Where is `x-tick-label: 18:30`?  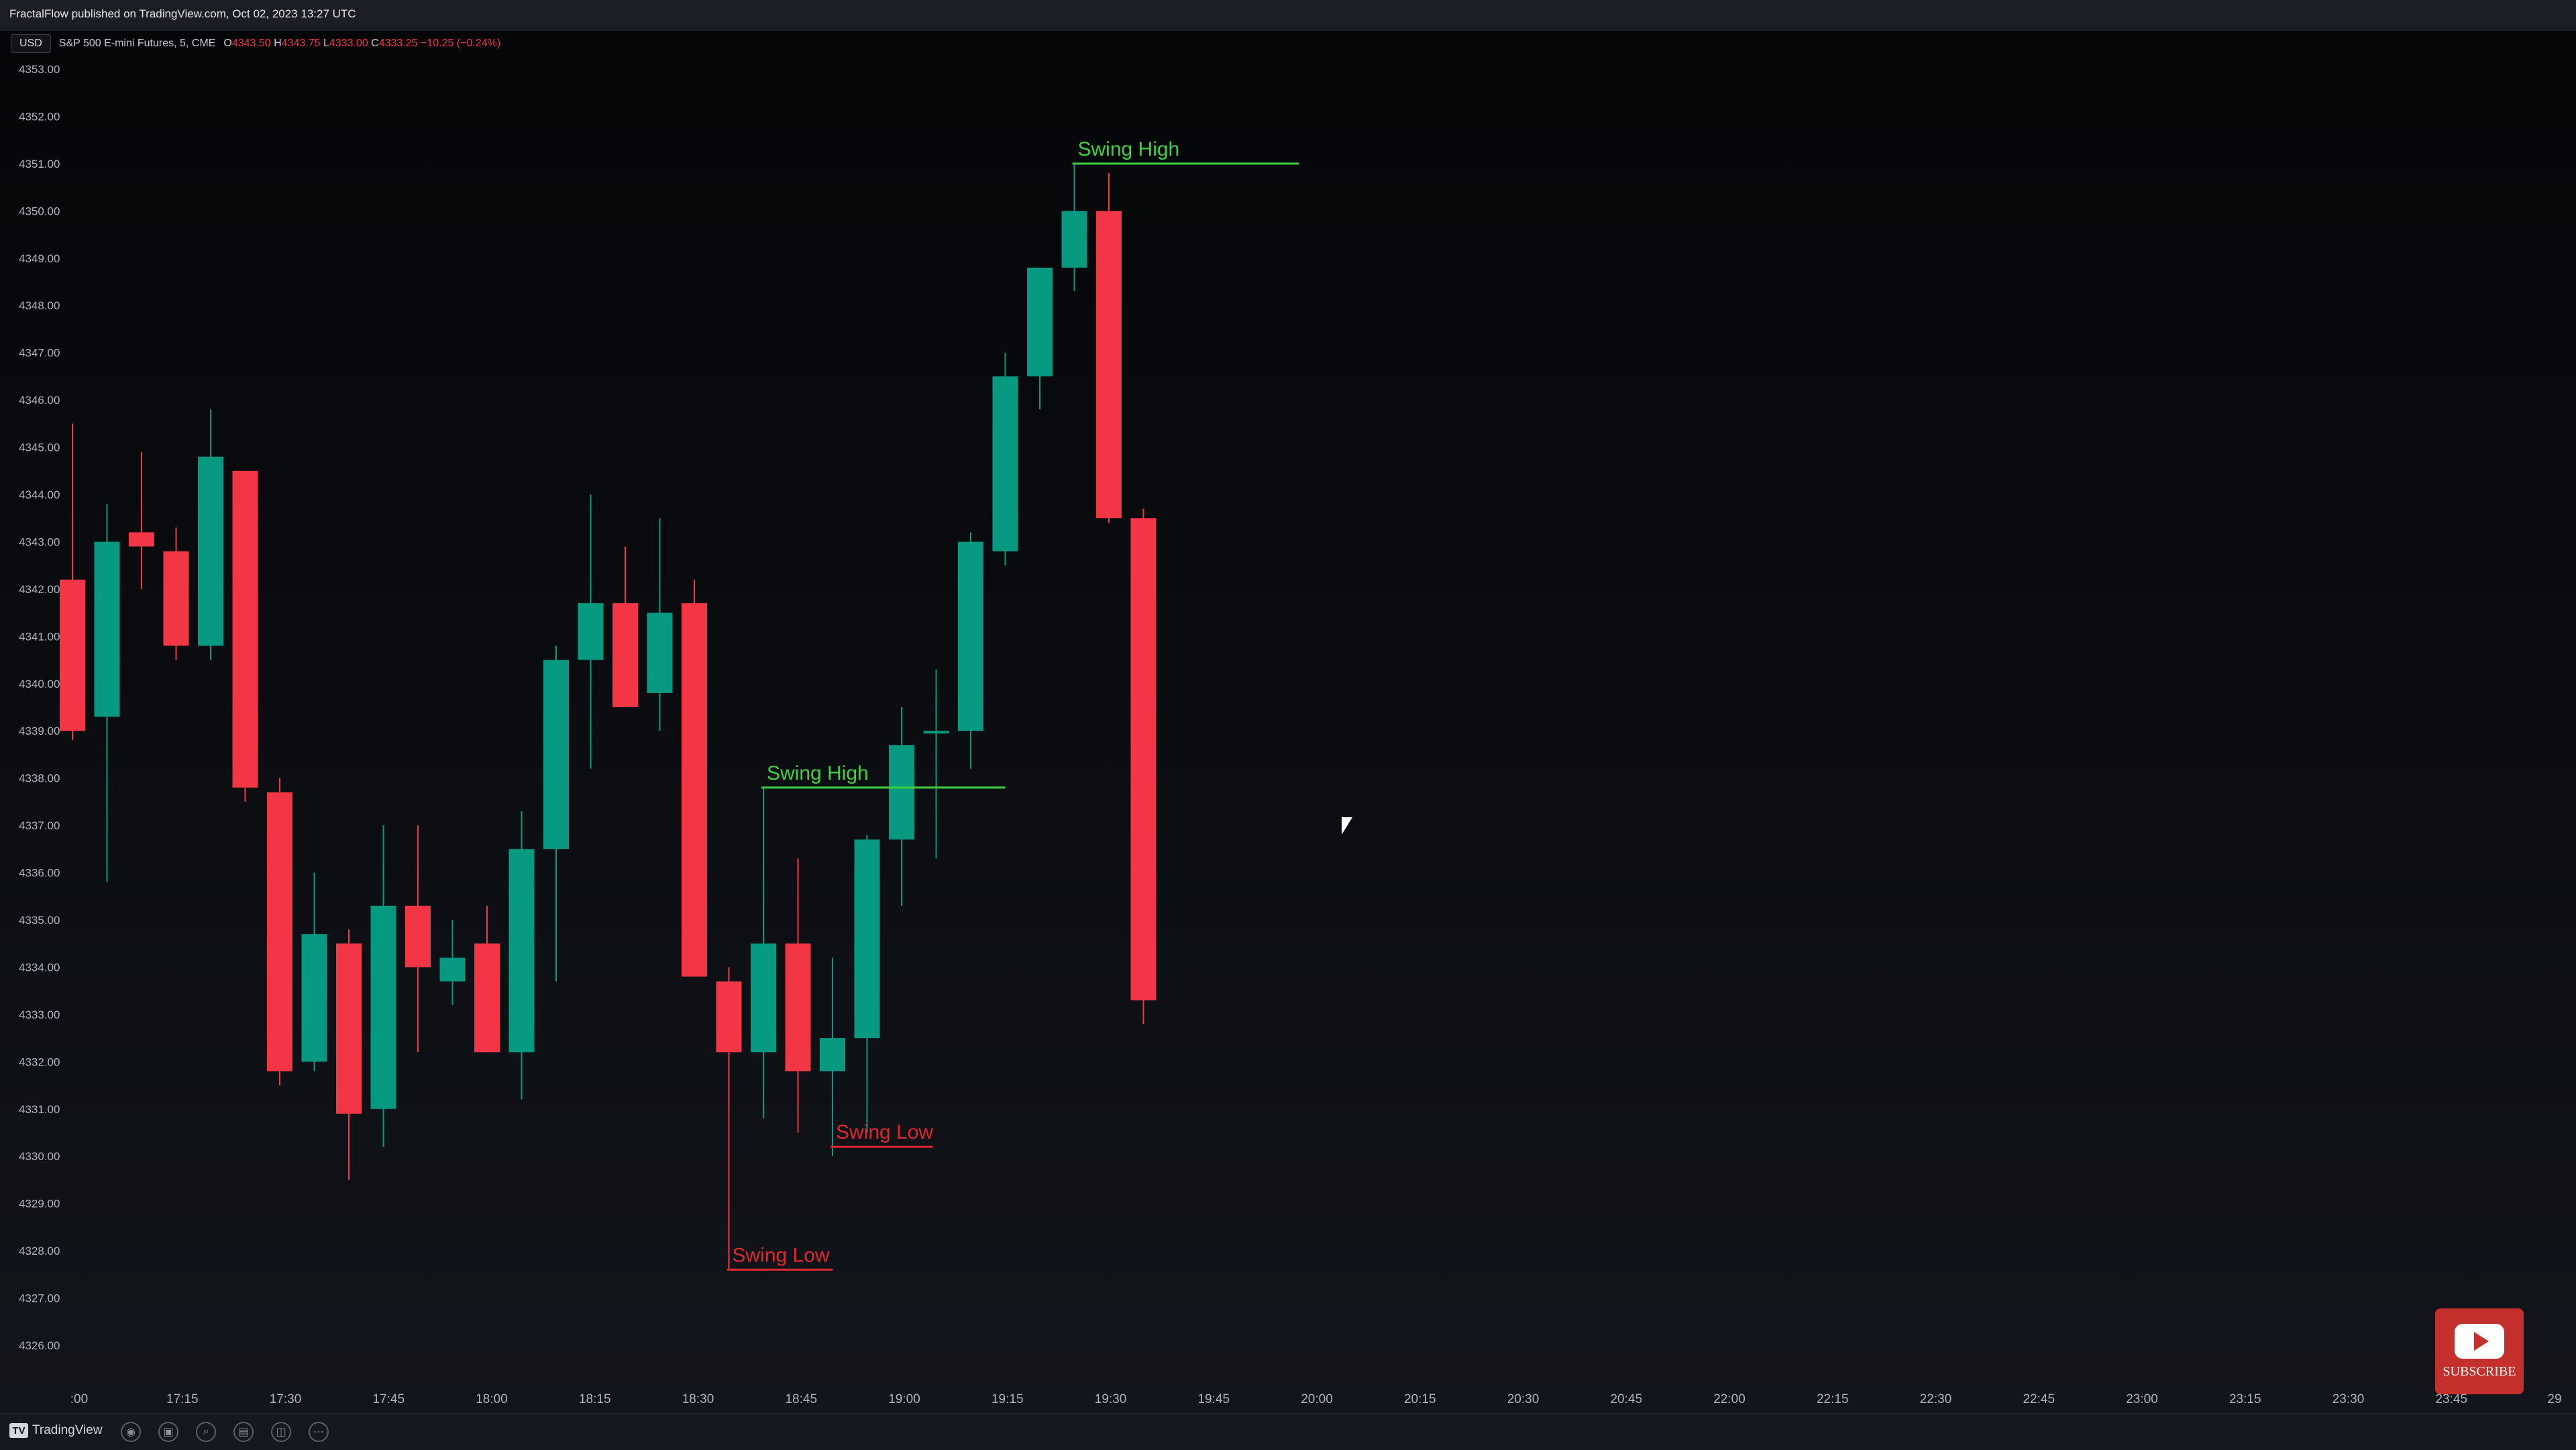
x-tick-label: 18:30 is located at coordinates (698, 1399).